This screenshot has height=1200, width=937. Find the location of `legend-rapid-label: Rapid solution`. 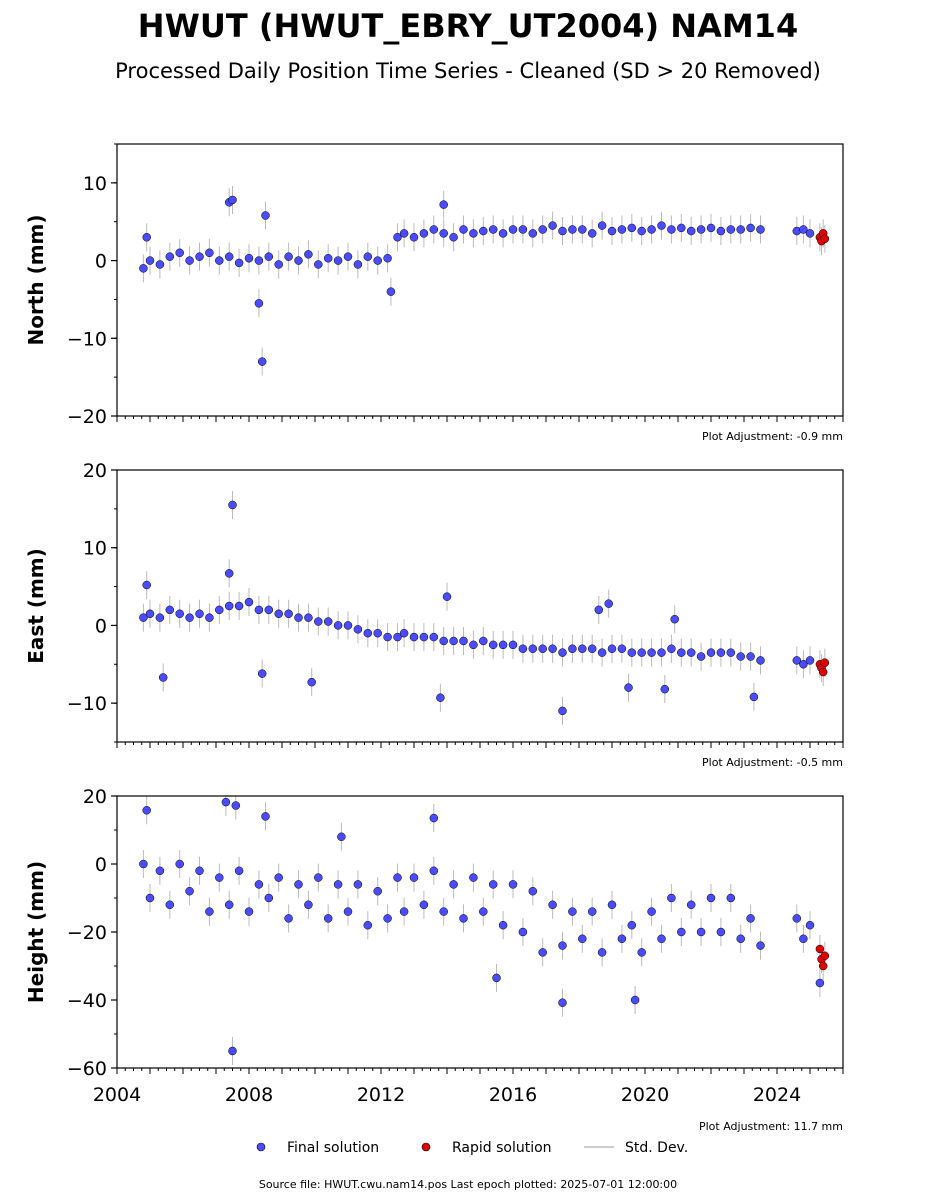

legend-rapid-label: Rapid solution is located at coordinates (502, 1148).